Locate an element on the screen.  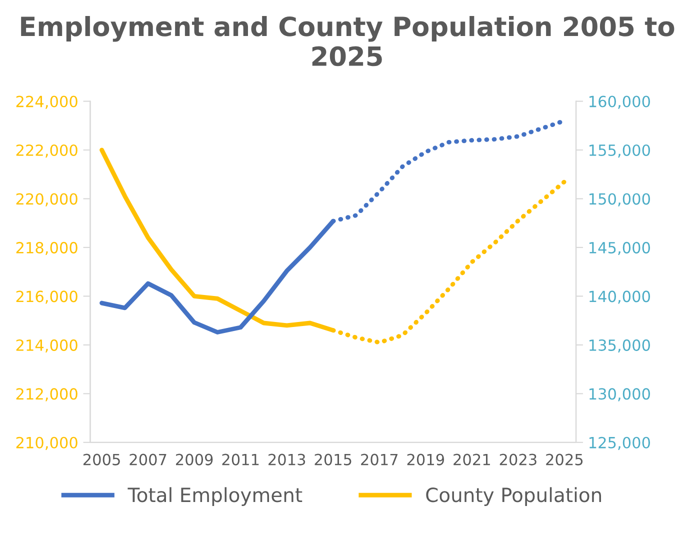
y2-tick-label: 140,000 is located at coordinates (620, 297).